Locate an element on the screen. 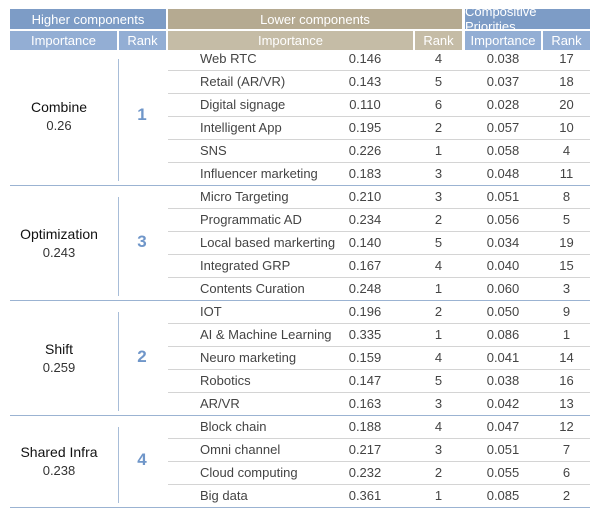 The height and width of the screenshot is (515, 600). item-cp-importance: 0.060 is located at coordinates (503, 288).